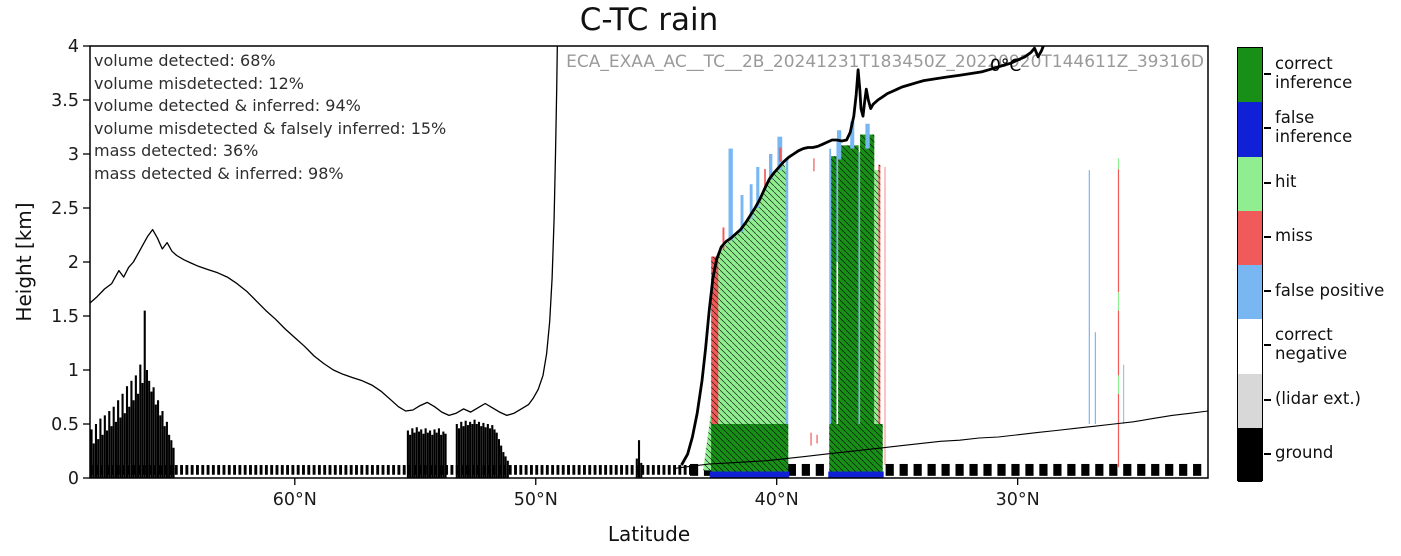  I want to click on legend-label-lidar-ext: (lidar ext.), so click(1318, 399).